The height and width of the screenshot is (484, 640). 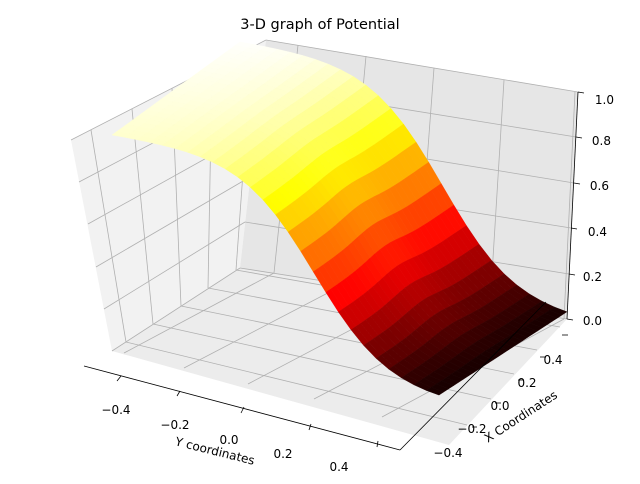 I want to click on z-tick-label: 0.6, so click(x=599, y=186).